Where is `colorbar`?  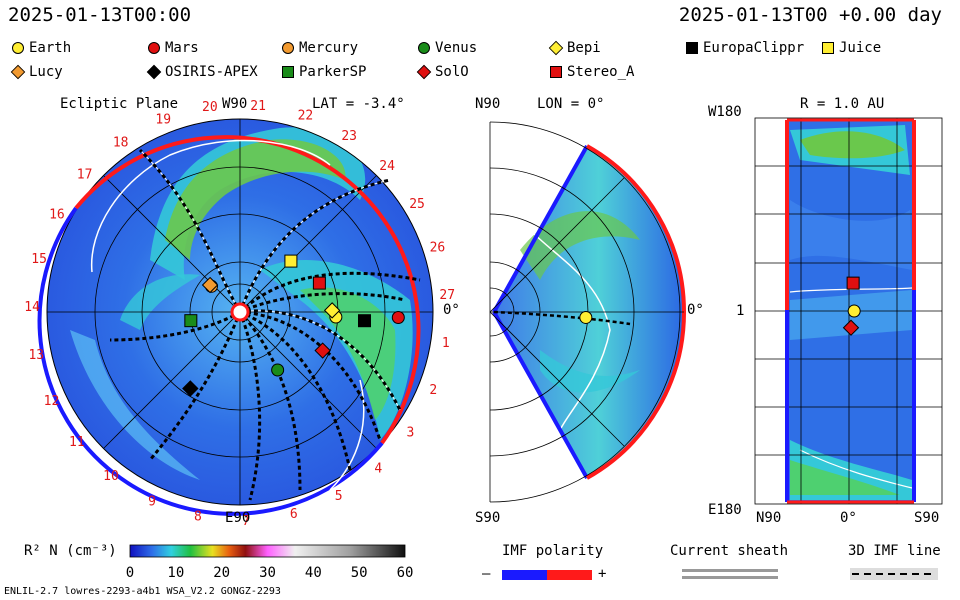 colorbar is located at coordinates (267, 551).